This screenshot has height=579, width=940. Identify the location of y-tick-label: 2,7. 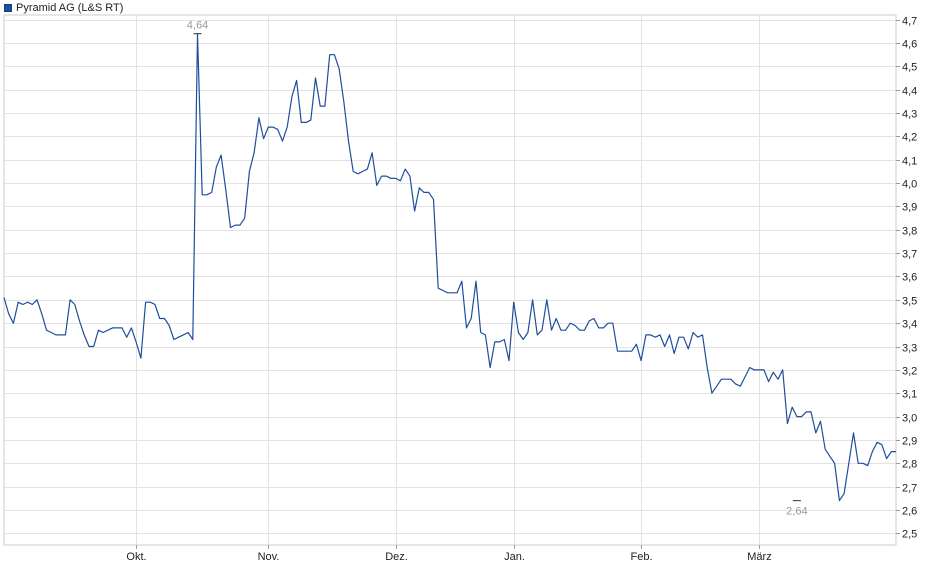
(909, 489).